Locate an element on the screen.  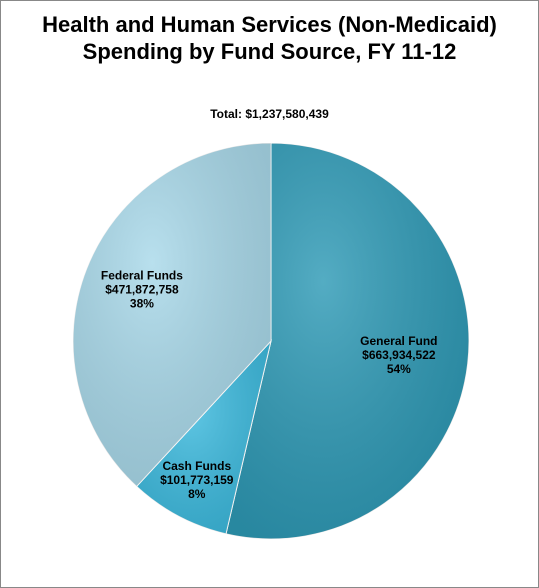
slice-value: $663,934,522 is located at coordinates (399, 355).